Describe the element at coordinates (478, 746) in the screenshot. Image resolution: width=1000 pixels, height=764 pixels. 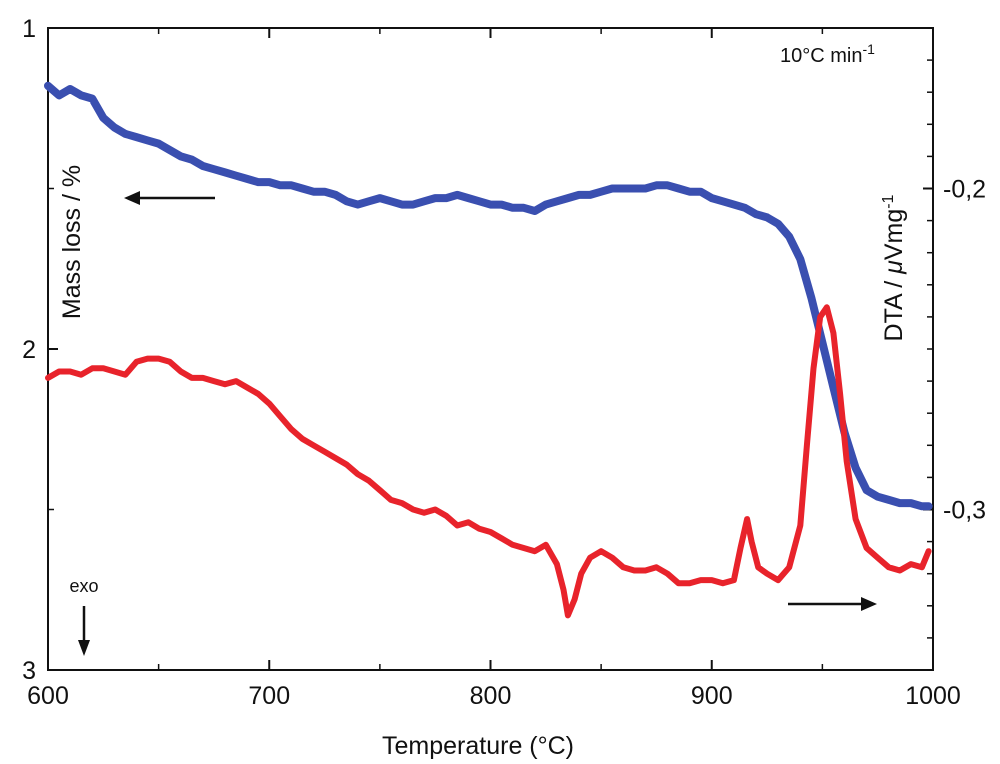
I see `x-axis-title: Temperature (°C)` at that location.